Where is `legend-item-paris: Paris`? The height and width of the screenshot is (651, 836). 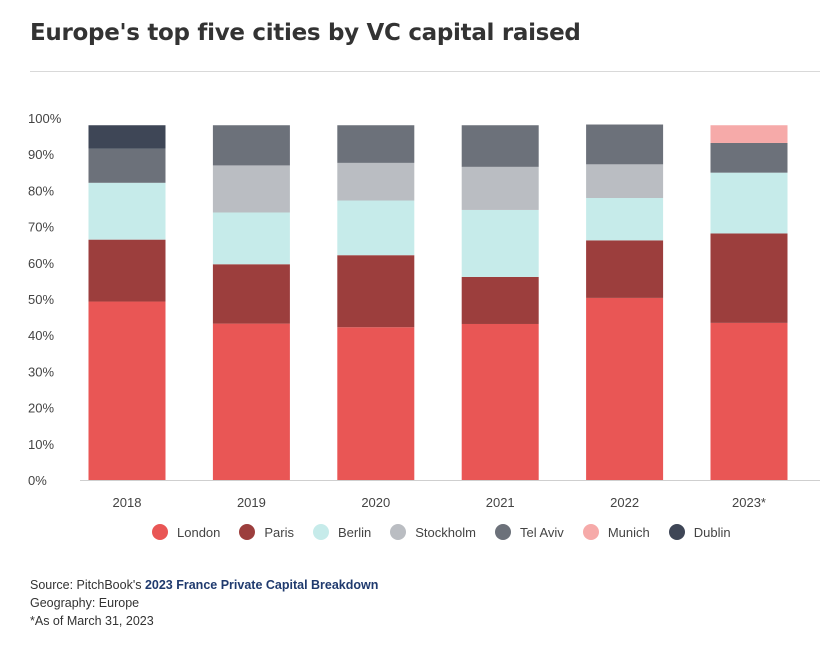
legend-item-paris: Paris is located at coordinates (266, 532).